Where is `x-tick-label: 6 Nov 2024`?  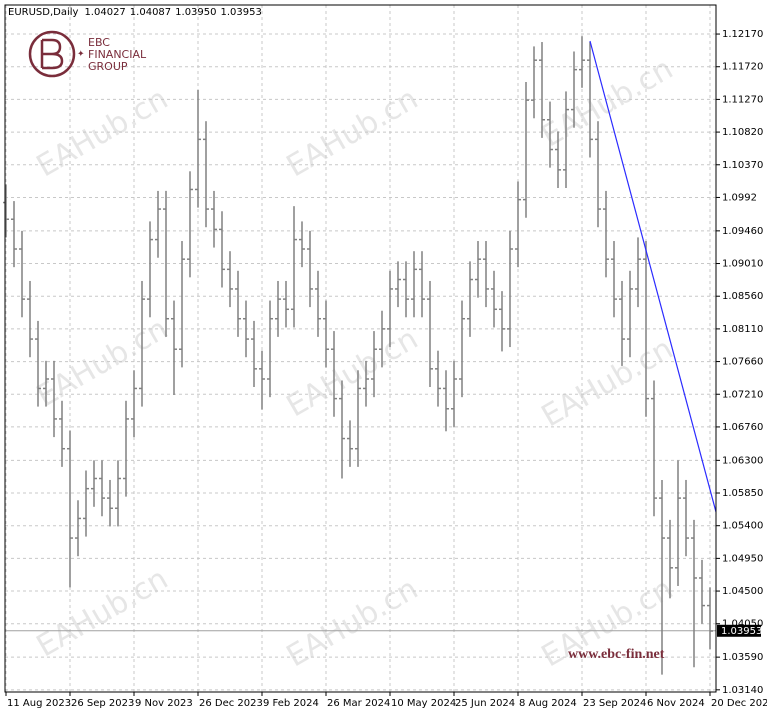
x-tick-label: 6 Nov 2024 is located at coordinates (676, 703).